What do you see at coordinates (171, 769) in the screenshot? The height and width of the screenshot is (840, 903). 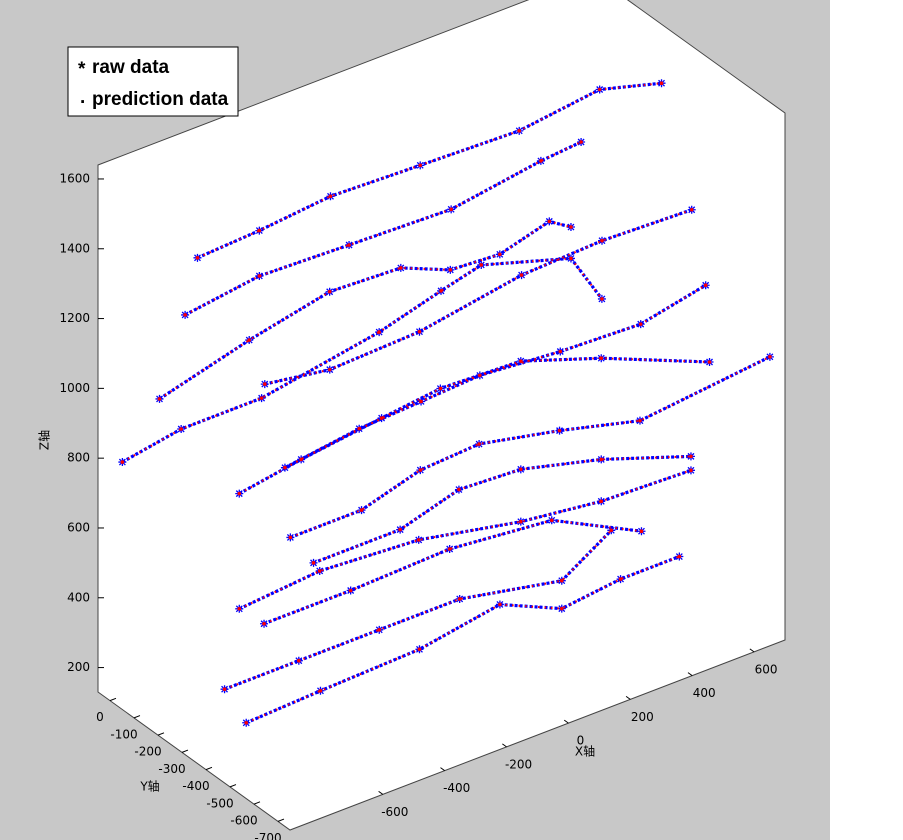 I see `y-tick-label: -300` at bounding box center [171, 769].